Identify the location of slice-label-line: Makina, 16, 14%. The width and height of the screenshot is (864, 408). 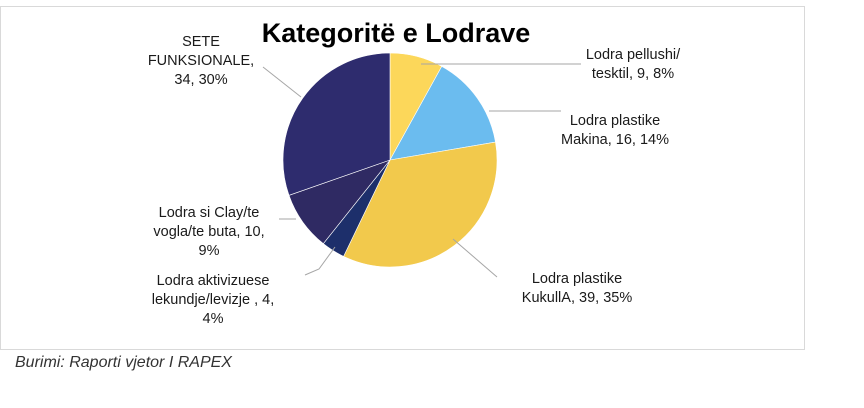
(615, 140).